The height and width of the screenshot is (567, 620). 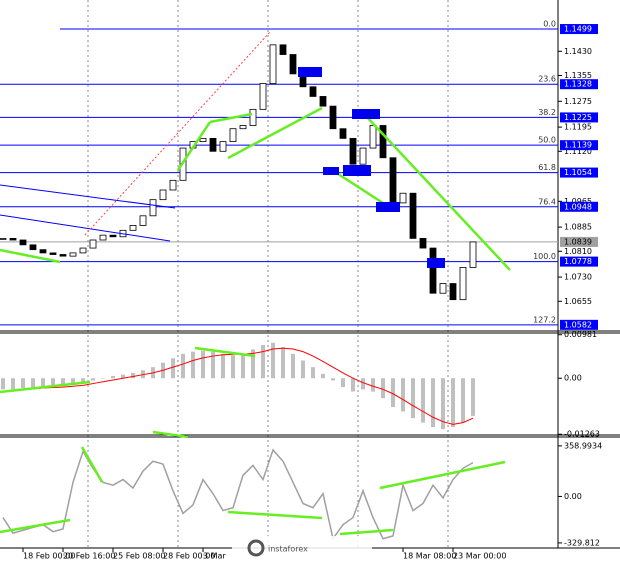 I want to click on watermark-logo, so click(x=256, y=548).